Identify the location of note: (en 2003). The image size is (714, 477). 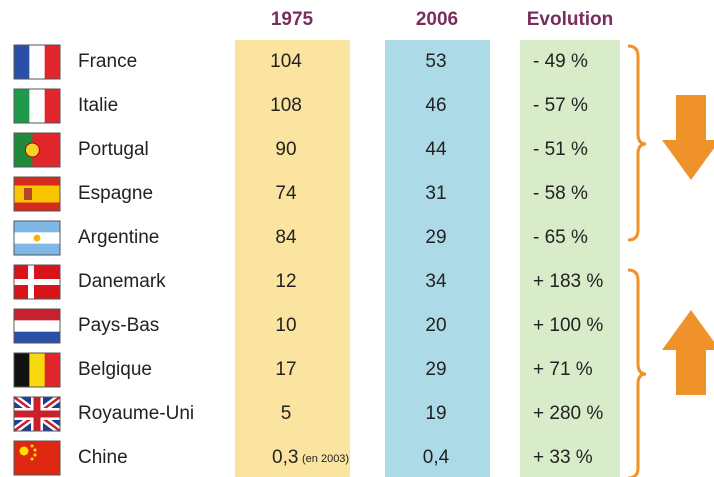
(325, 459).